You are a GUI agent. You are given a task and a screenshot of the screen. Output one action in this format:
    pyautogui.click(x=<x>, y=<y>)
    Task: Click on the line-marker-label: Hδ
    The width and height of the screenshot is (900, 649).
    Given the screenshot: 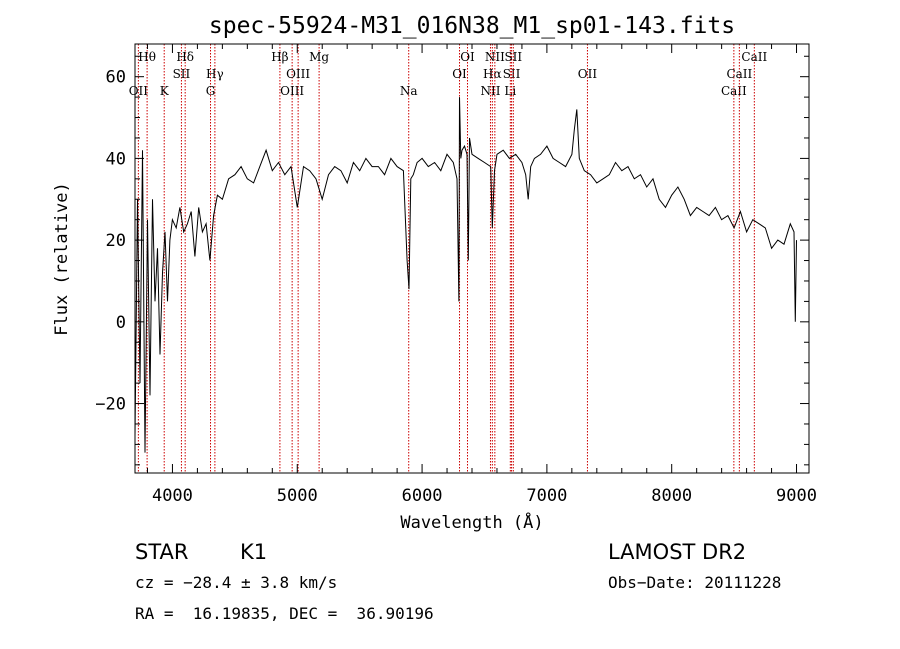 What is the action you would take?
    pyautogui.click(x=185, y=57)
    